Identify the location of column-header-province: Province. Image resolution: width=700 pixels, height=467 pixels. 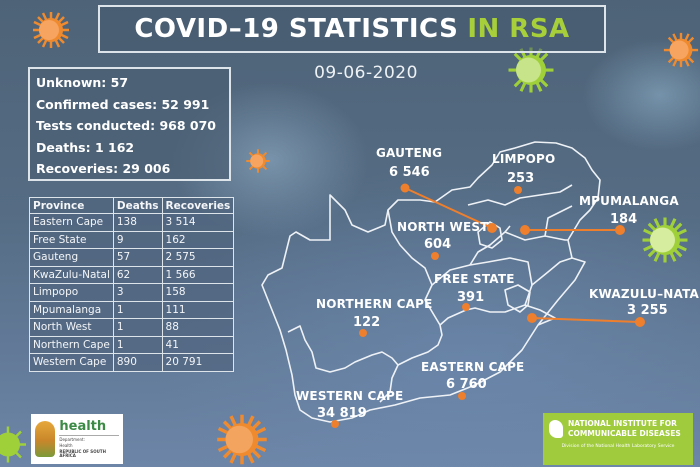
(71, 205).